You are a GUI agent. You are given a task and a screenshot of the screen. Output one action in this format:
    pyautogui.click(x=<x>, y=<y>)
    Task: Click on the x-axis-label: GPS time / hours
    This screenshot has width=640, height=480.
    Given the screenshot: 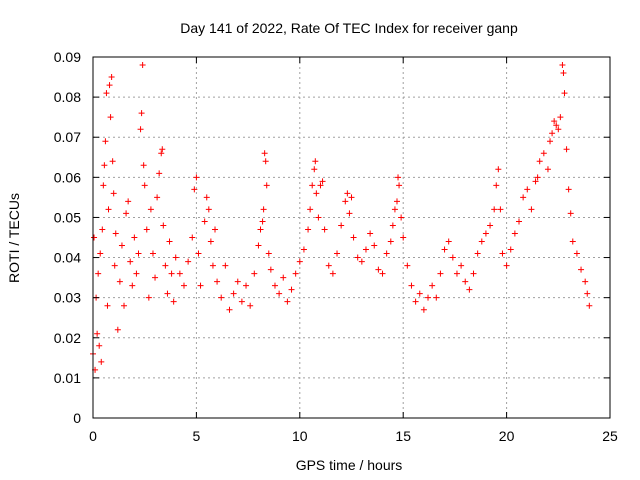 What is the action you would take?
    pyautogui.click(x=349, y=465)
    